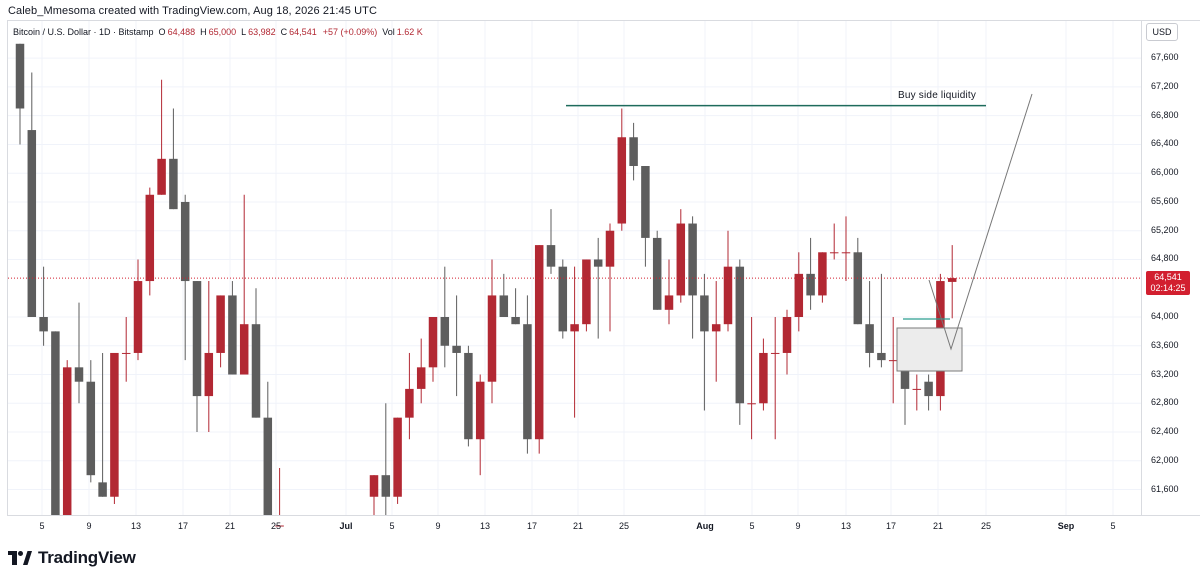 This screenshot has width=1200, height=582. What do you see at coordinates (1066, 526) in the screenshot?
I see `time-tick-label: Sep` at bounding box center [1066, 526].